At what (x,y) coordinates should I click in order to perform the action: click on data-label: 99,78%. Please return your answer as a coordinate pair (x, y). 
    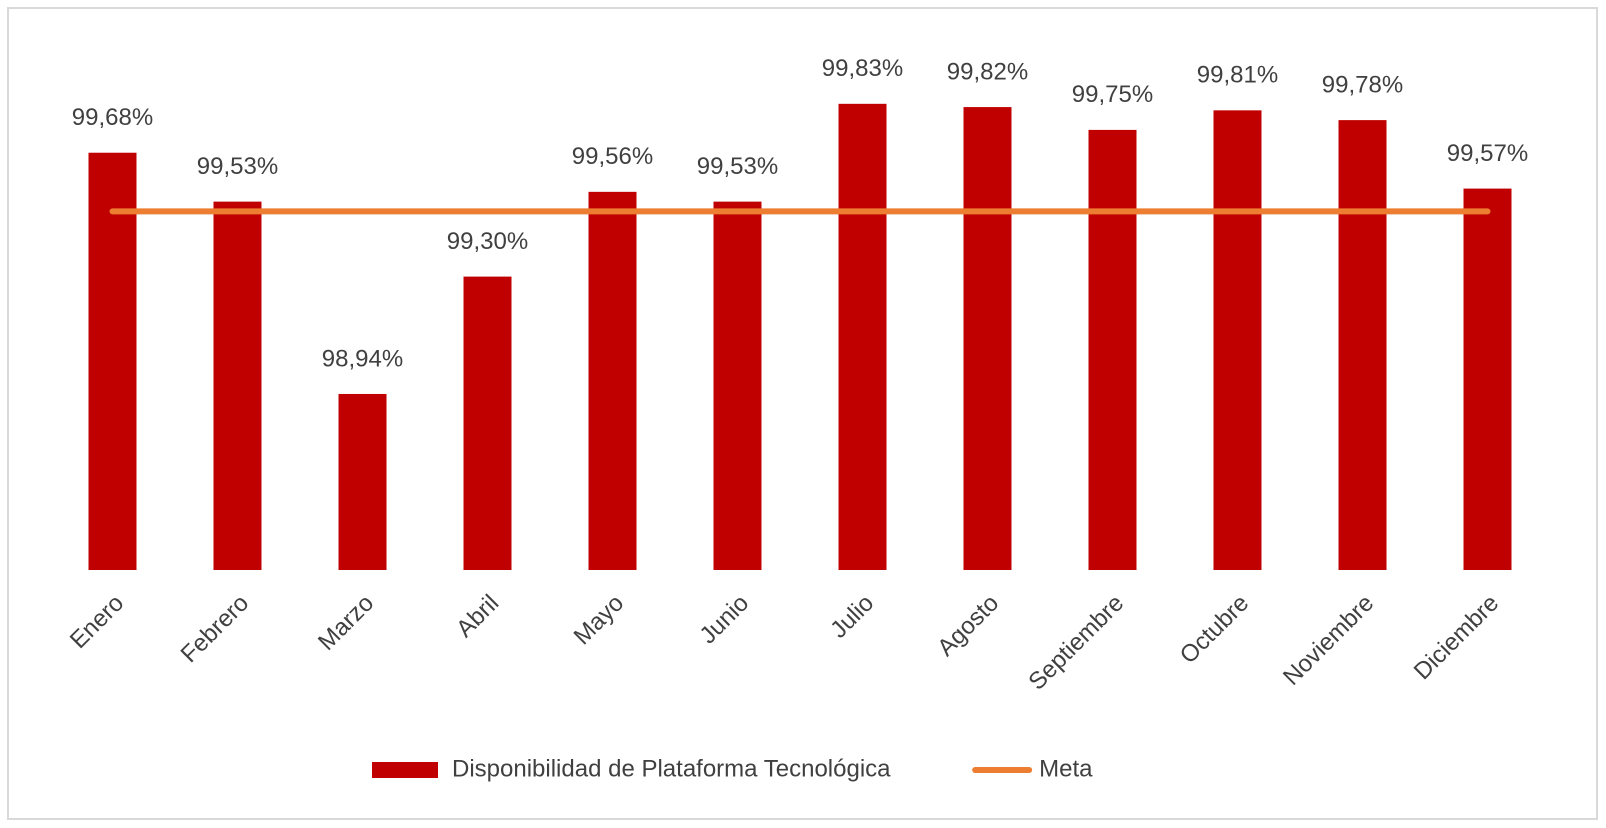
    Looking at the image, I should click on (1362, 84).